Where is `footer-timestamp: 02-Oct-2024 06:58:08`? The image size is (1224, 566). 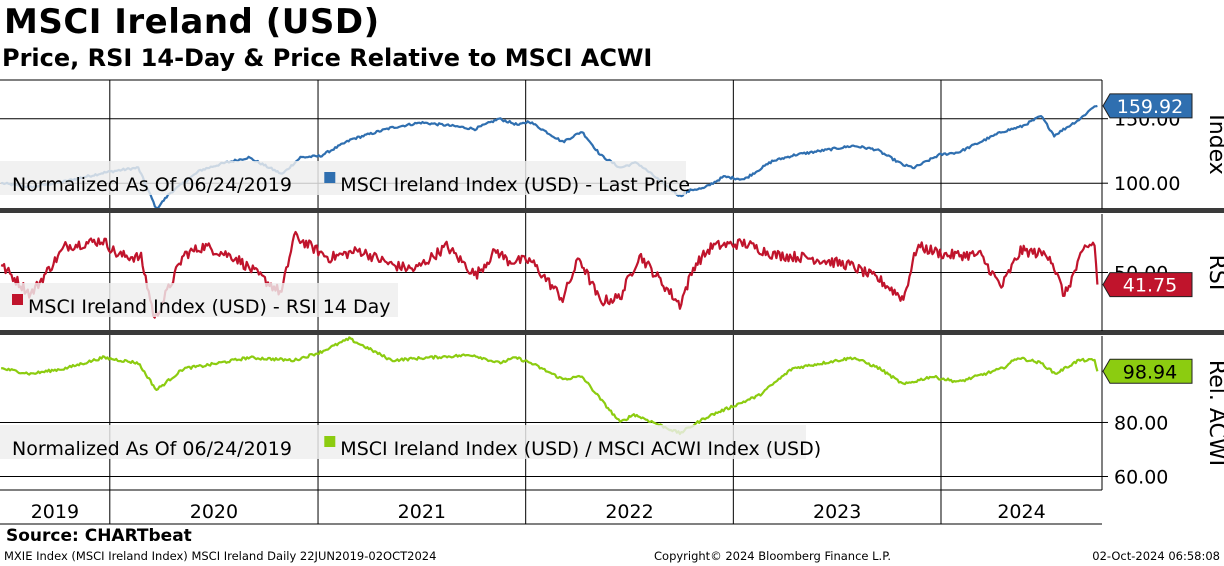 footer-timestamp: 02-Oct-2024 06:58:08 is located at coordinates (1156, 556).